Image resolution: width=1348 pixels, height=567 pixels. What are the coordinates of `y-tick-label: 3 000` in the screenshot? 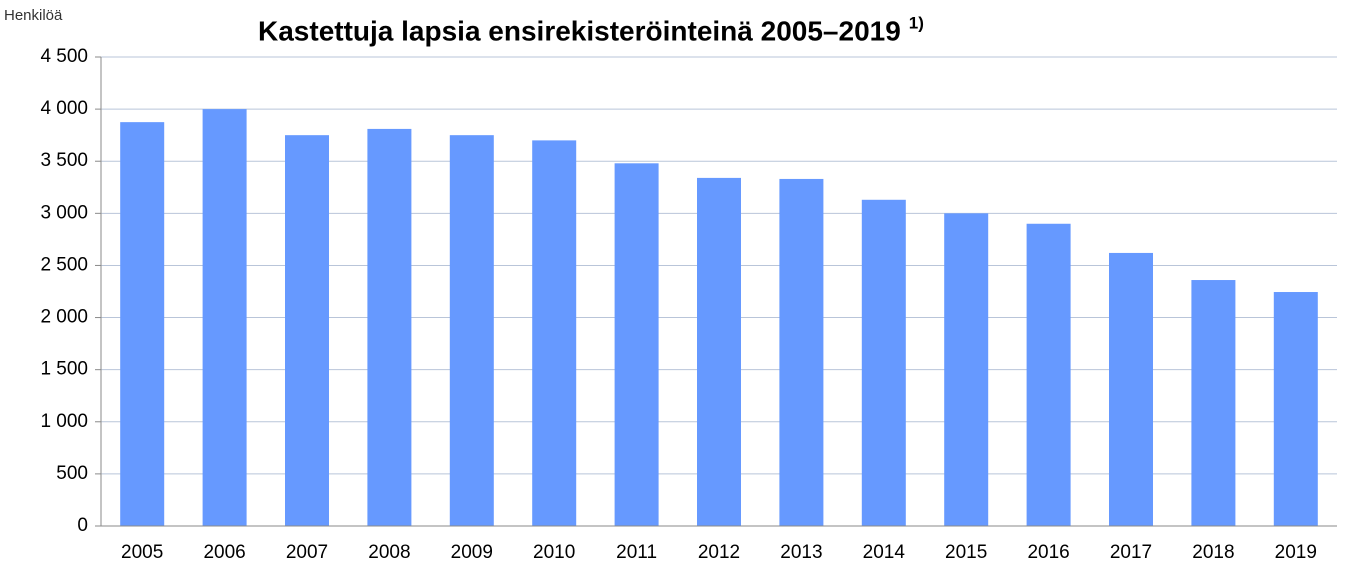 It's located at (64, 212).